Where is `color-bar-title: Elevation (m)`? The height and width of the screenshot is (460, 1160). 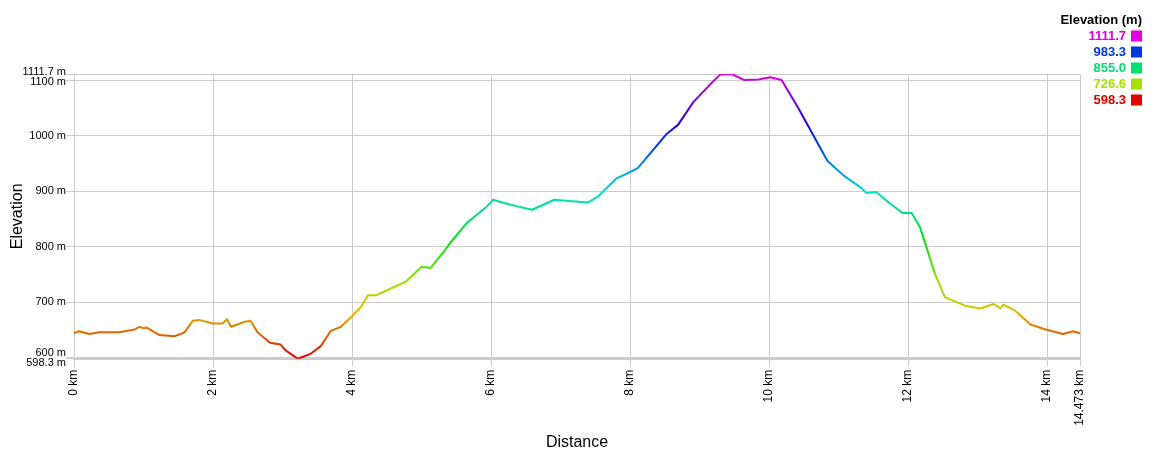
color-bar-title: Elevation (m) is located at coordinates (1101, 19).